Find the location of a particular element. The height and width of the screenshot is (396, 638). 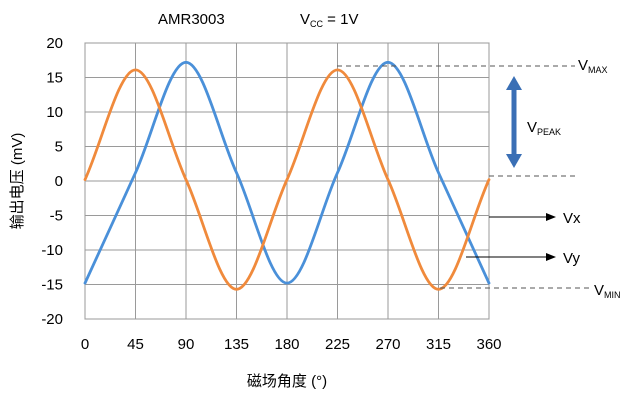

x-tick-label: 180 is located at coordinates (286, 344).